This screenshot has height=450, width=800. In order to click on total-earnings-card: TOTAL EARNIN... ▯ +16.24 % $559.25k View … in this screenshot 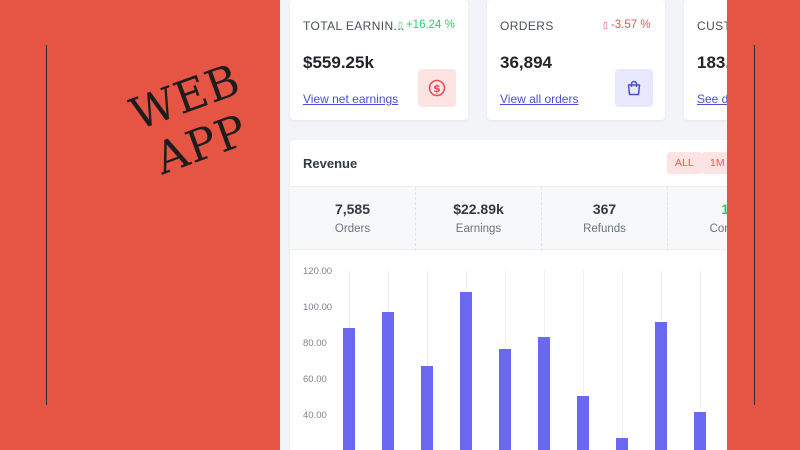, I will do `click(379, 60)`.